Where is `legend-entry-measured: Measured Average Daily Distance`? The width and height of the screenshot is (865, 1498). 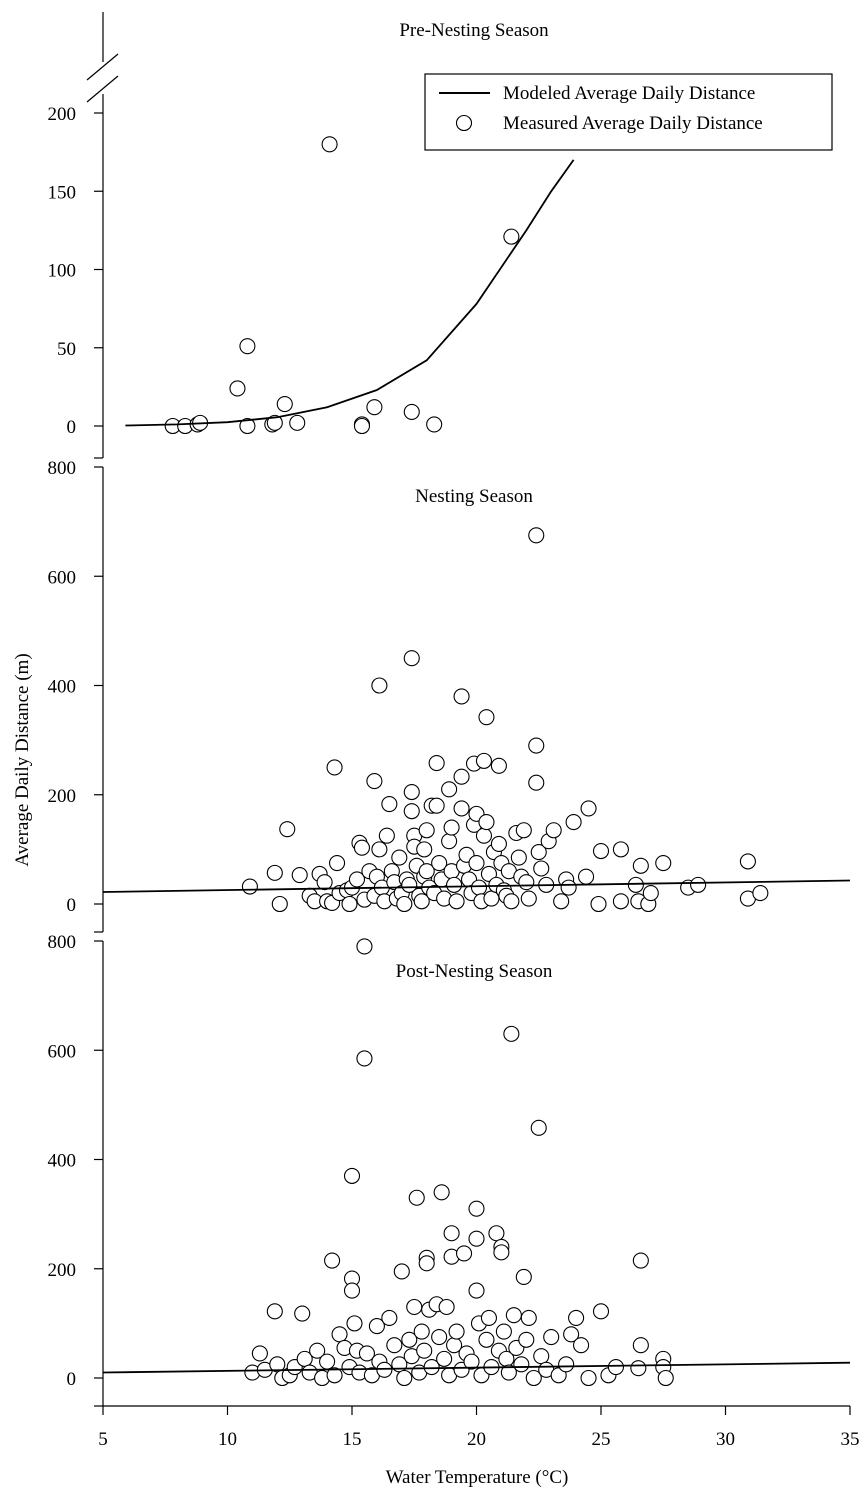 legend-entry-measured: Measured Average Daily Distance is located at coordinates (633, 123).